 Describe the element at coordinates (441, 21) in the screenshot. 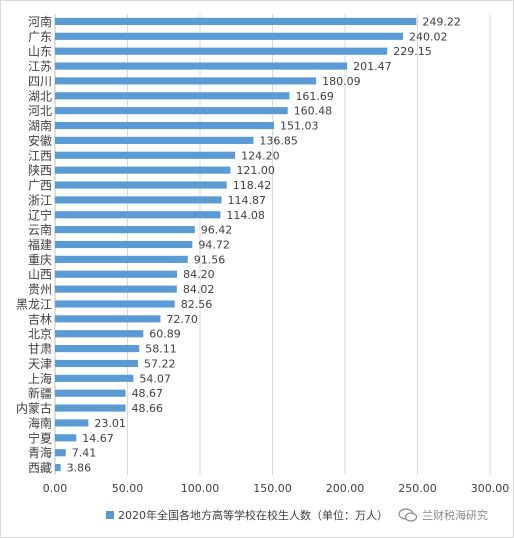

I see `value-label: 249.22` at that location.